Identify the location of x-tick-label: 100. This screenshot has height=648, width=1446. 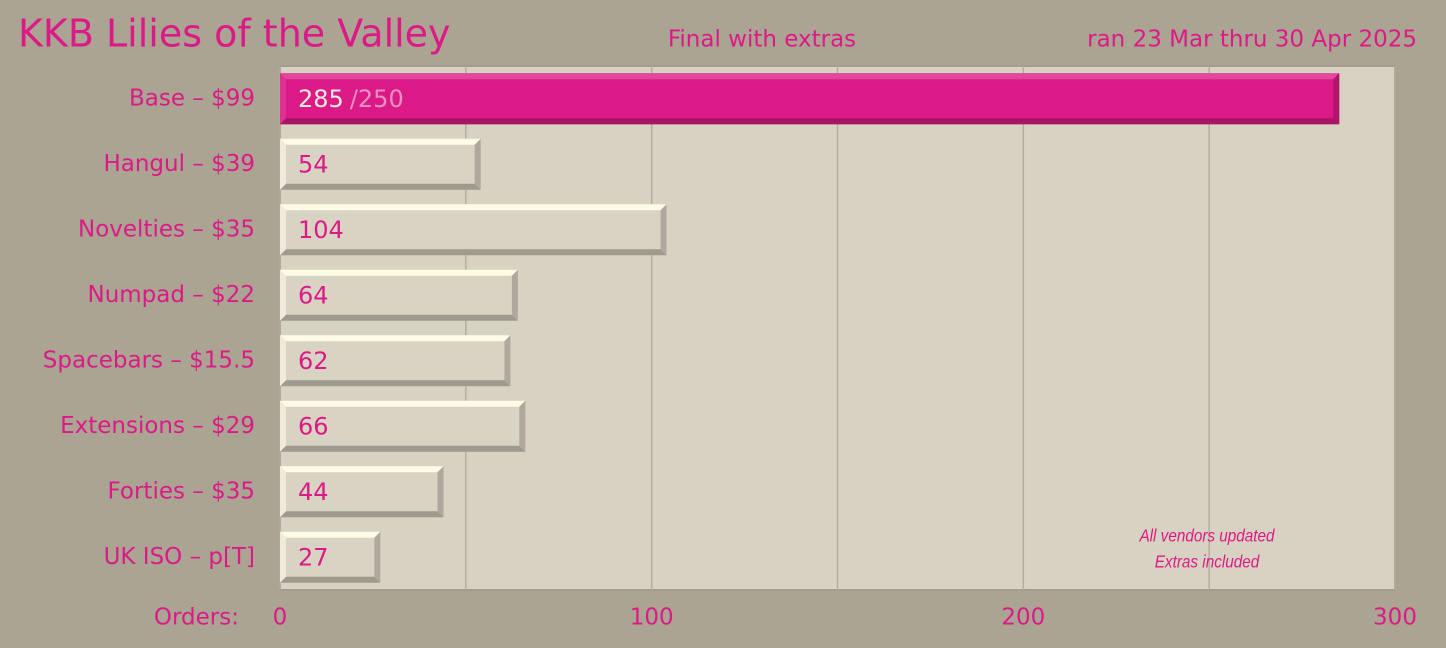
(652, 618).